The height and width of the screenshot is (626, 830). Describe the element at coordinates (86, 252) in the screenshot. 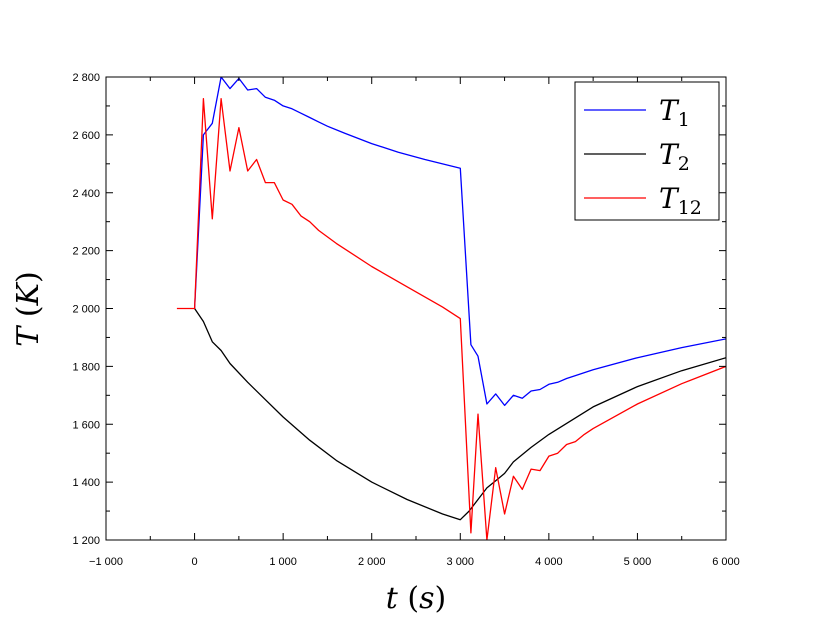

I see `y-tick-label: 2 200` at that location.